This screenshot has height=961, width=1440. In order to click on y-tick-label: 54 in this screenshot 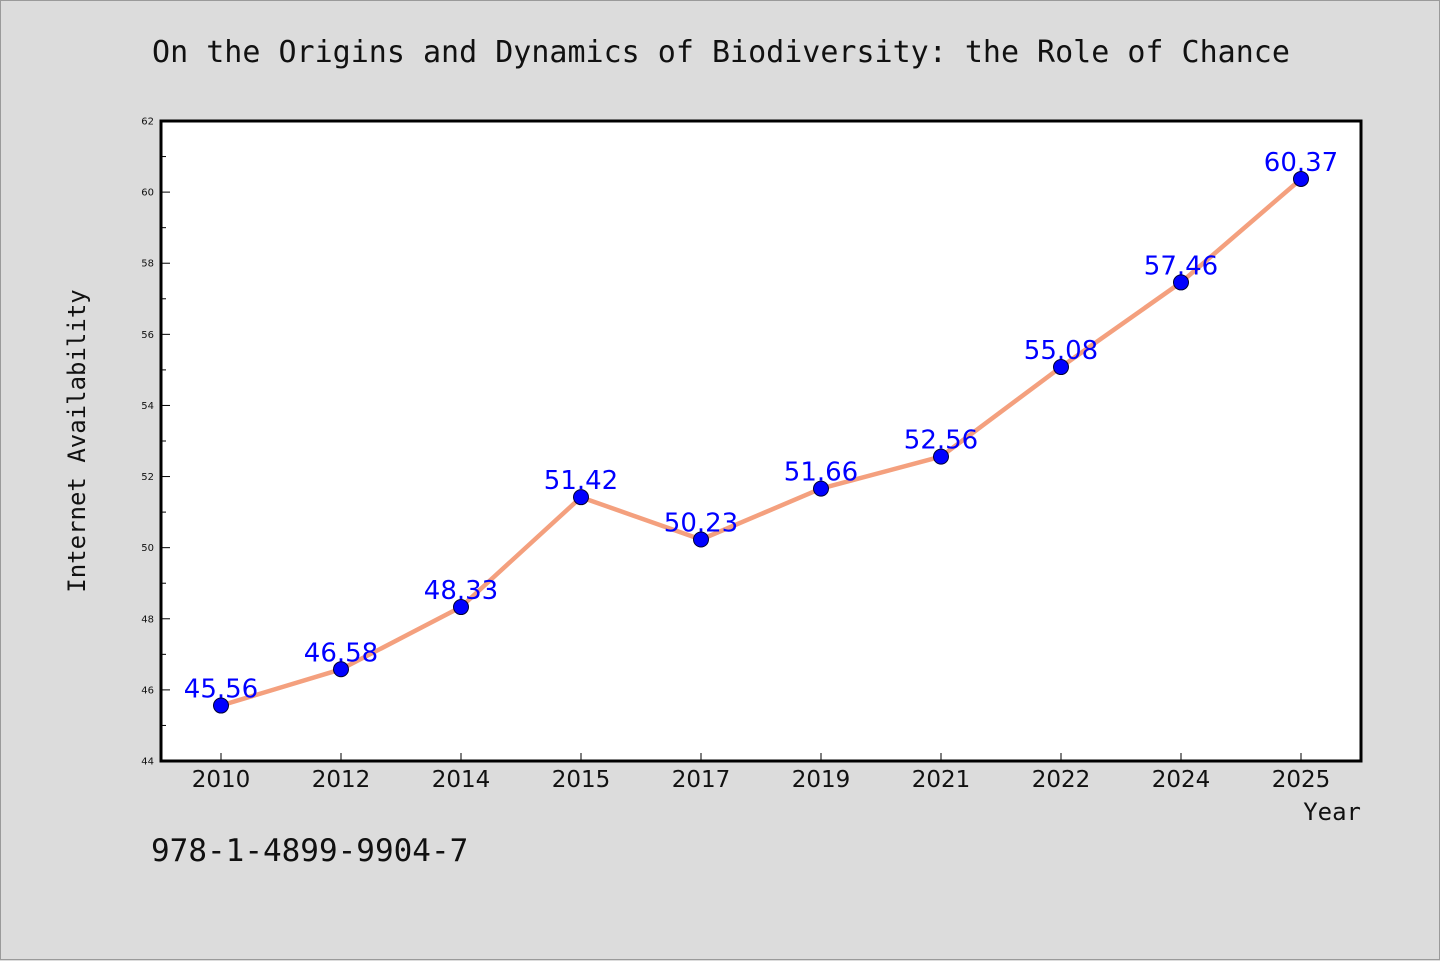, I will do `click(147, 406)`.